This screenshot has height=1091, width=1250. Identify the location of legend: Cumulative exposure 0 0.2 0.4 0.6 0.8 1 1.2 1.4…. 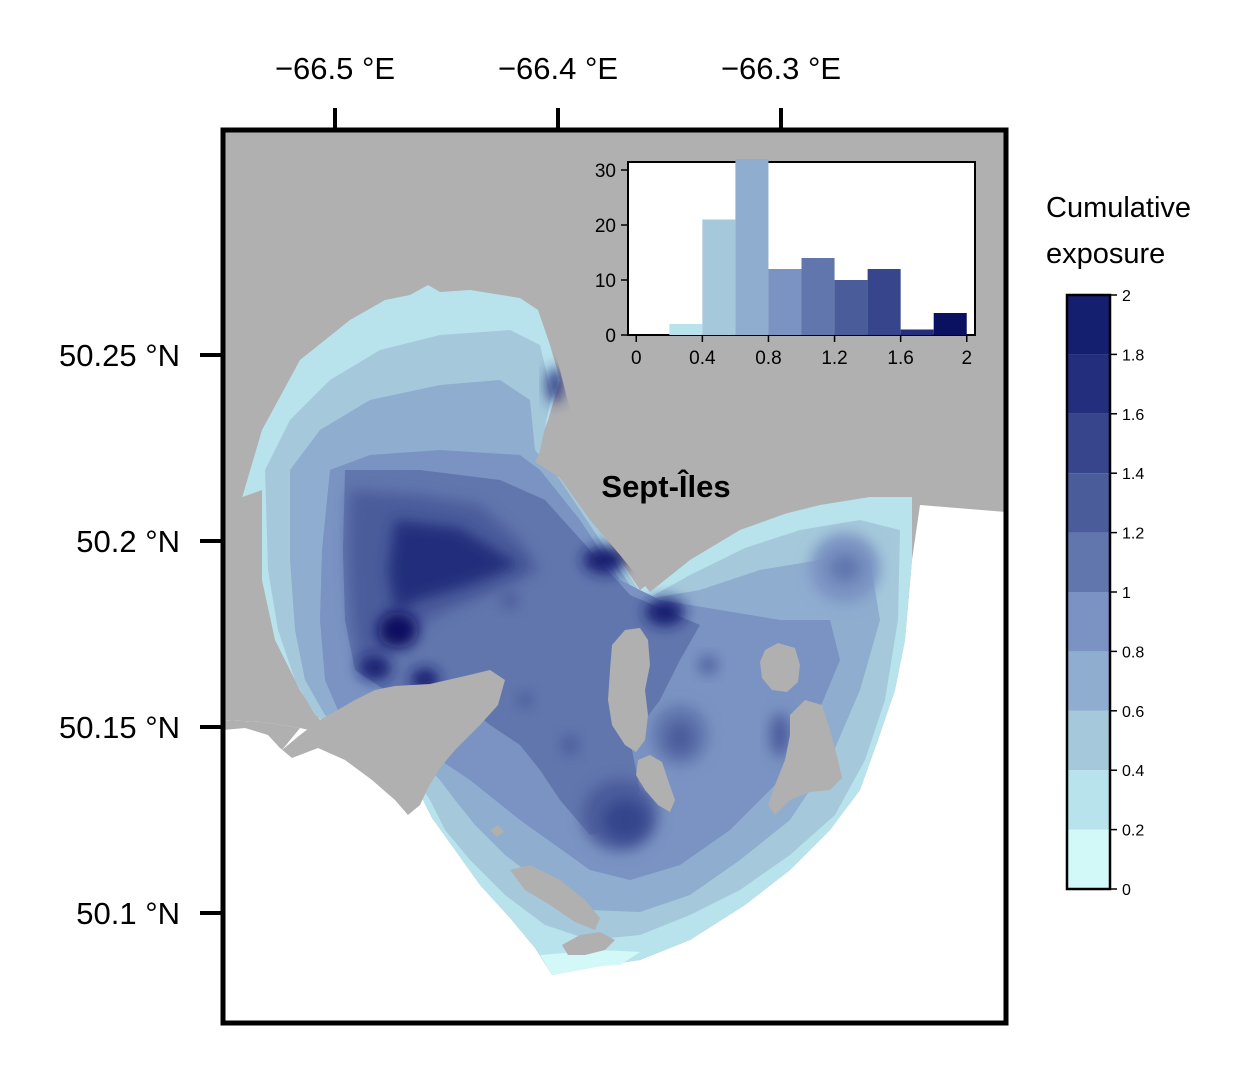
(1118, 545).